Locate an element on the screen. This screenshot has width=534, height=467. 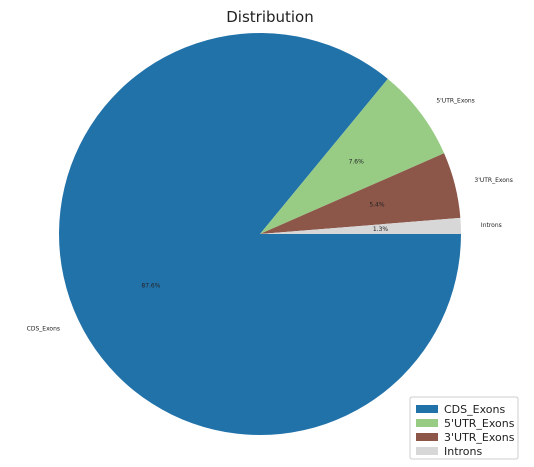
percent-label: 5.4% is located at coordinates (377, 205).